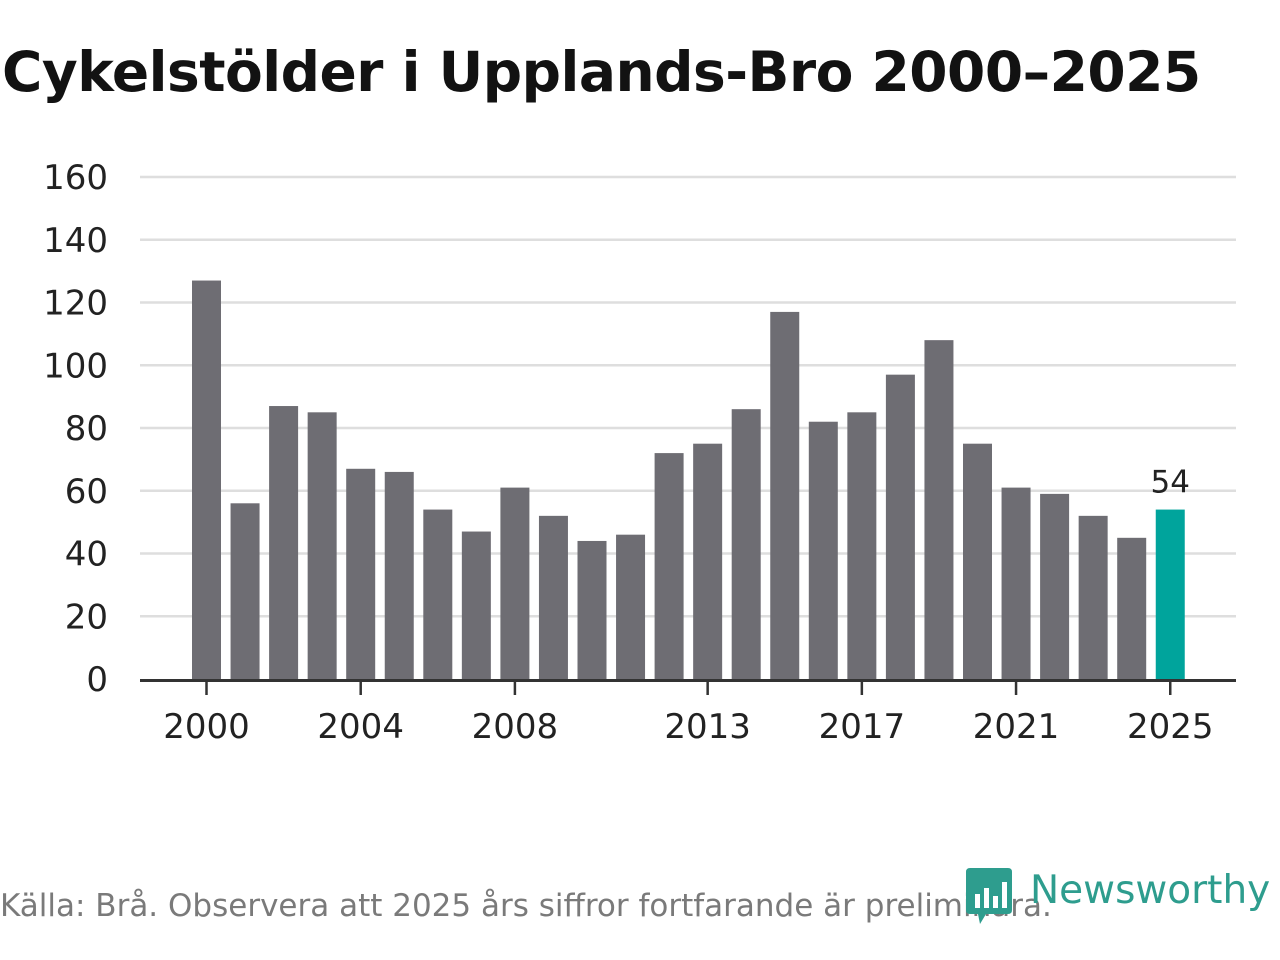 The width and height of the screenshot is (1280, 960). What do you see at coordinates (399, 575) in the screenshot?
I see `bar-2005` at bounding box center [399, 575].